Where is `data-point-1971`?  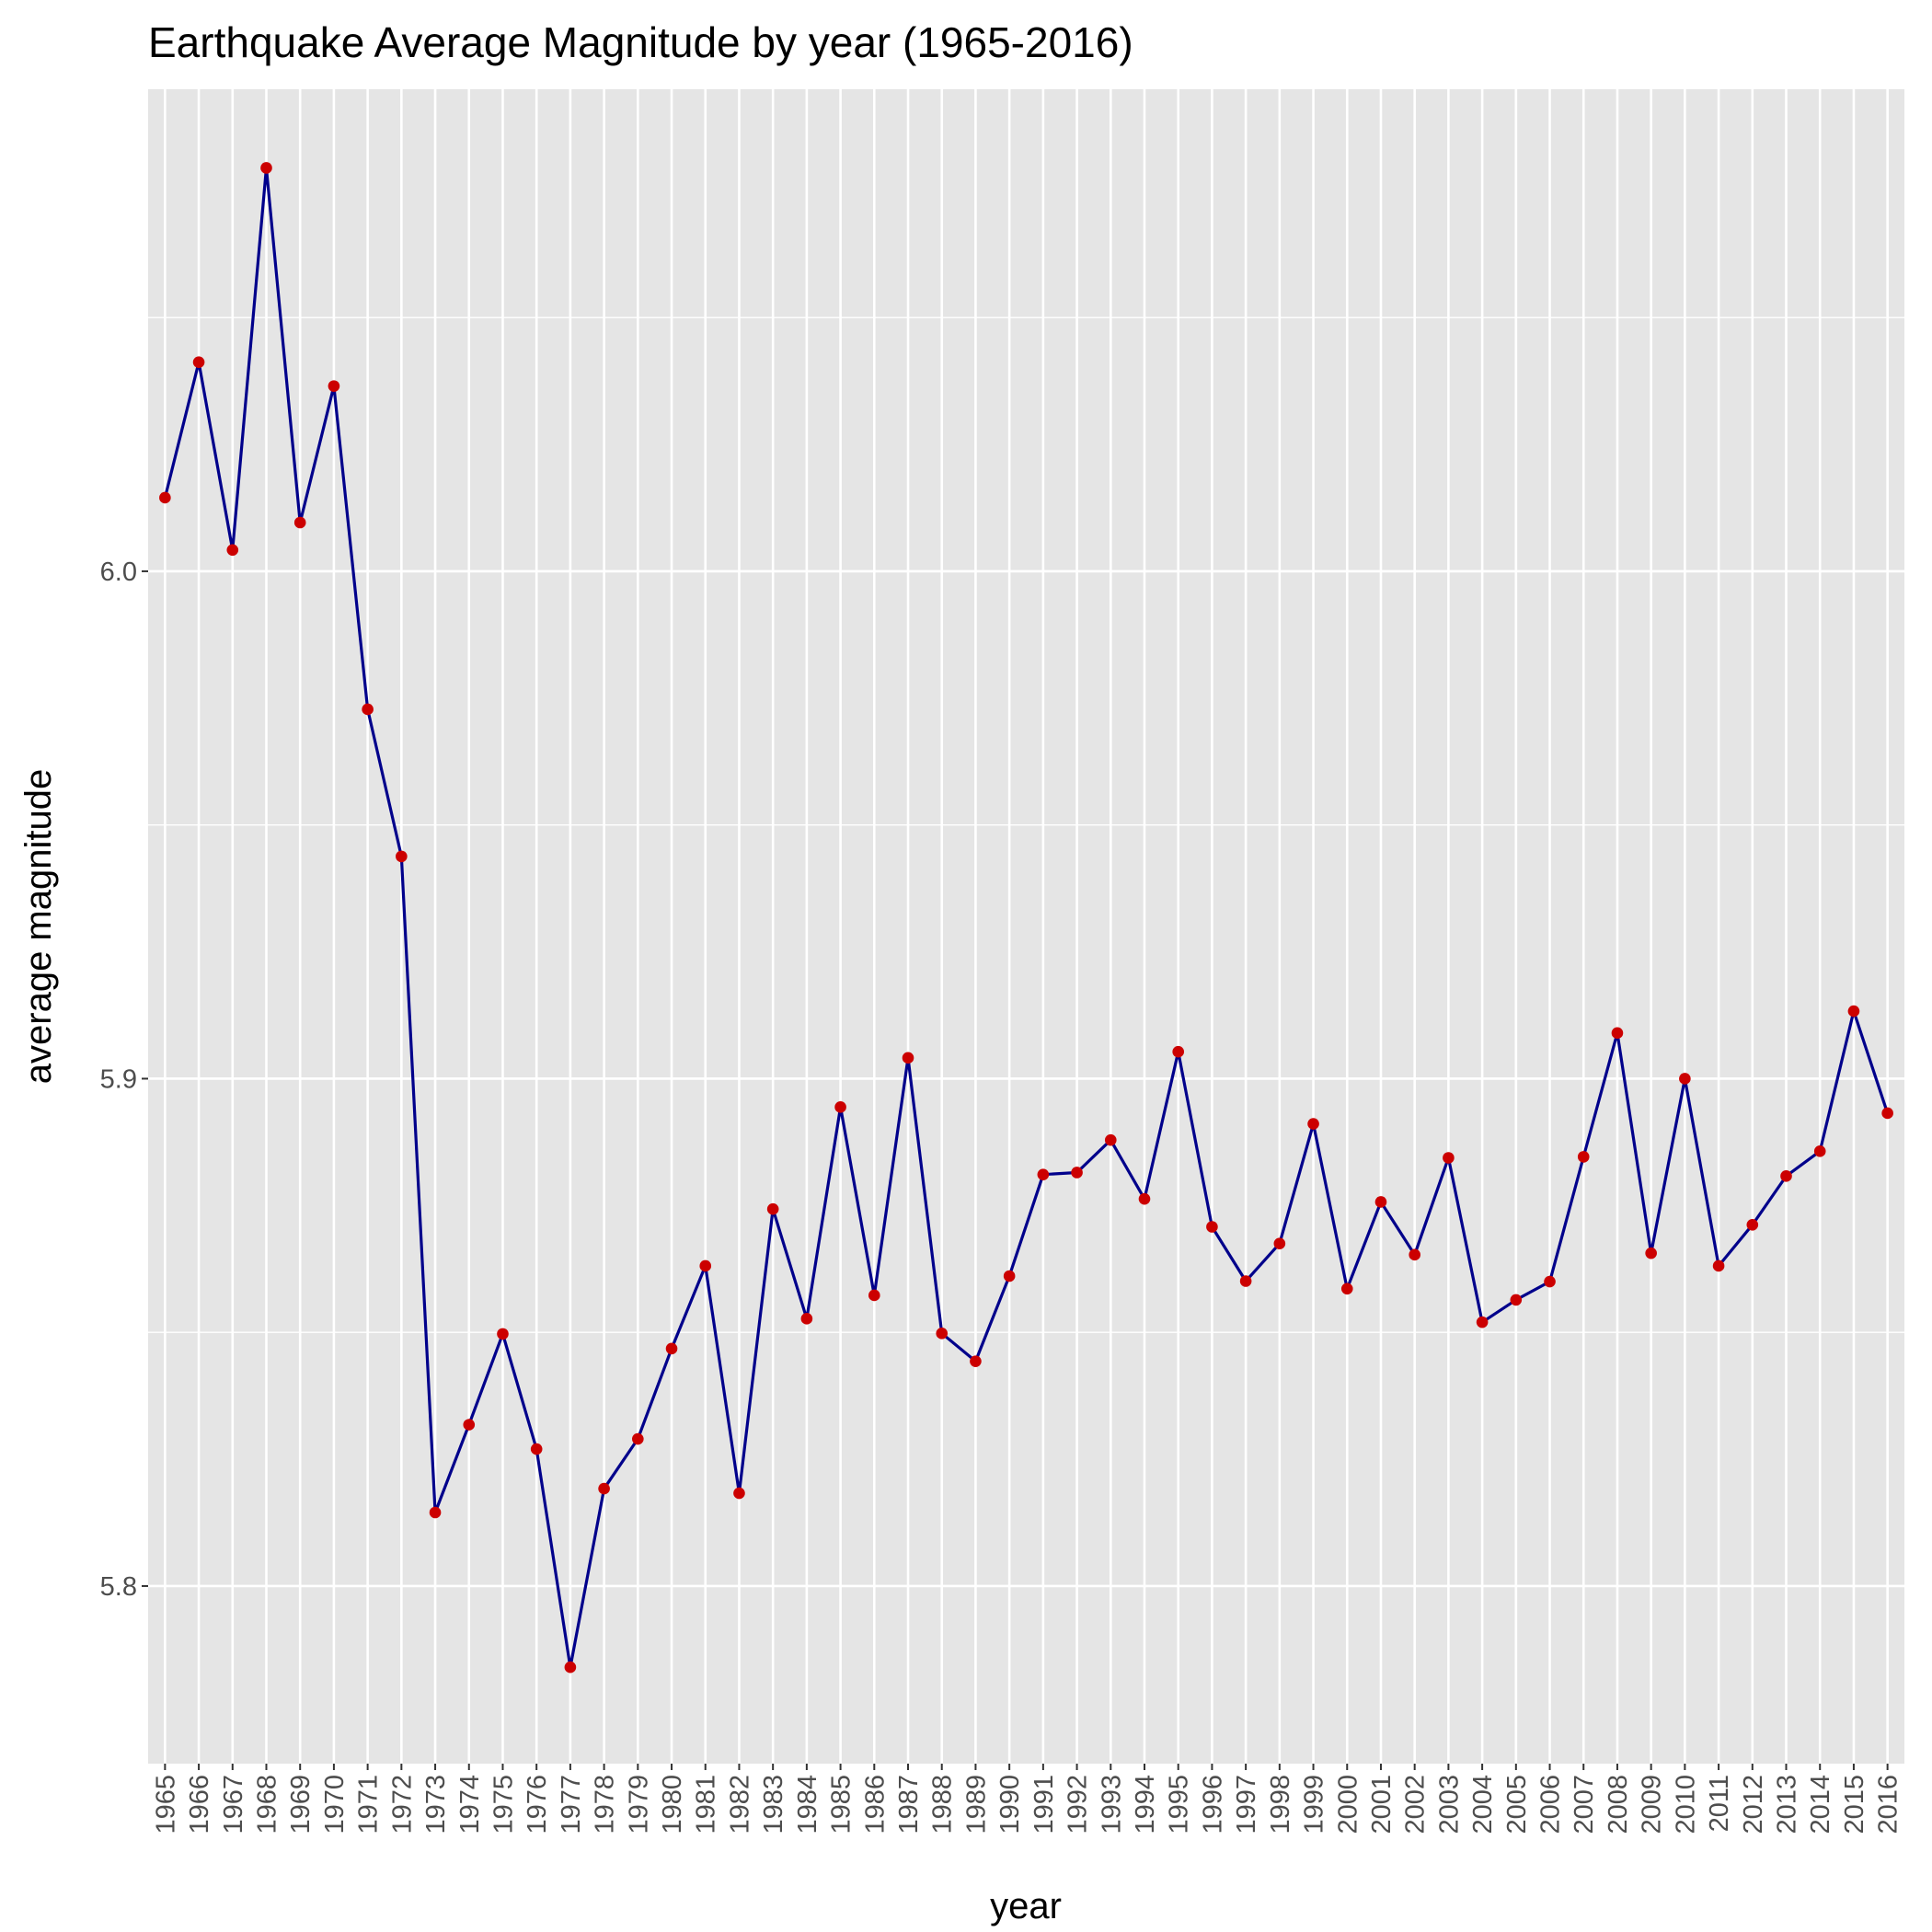 data-point-1971 is located at coordinates (368, 709).